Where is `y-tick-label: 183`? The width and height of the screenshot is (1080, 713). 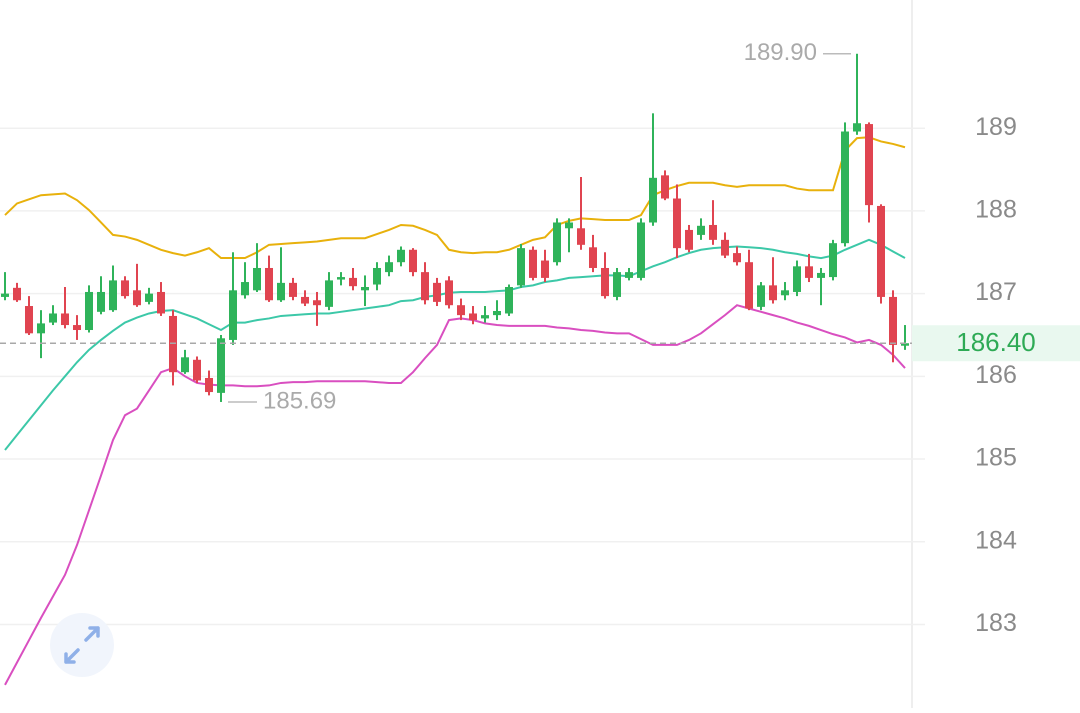 y-tick-label: 183 is located at coordinates (996, 623).